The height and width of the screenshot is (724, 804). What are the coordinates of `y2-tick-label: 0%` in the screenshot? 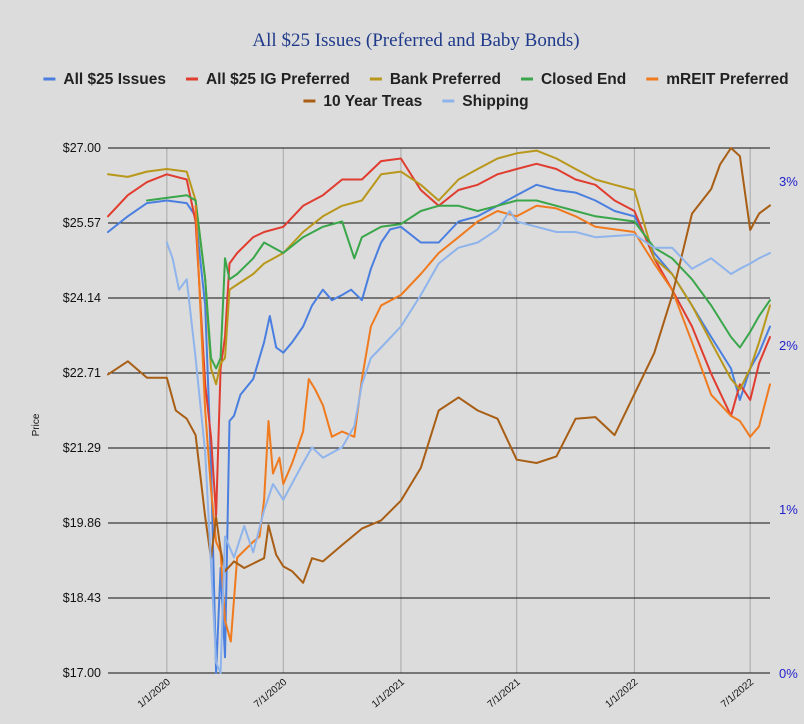 It's located at (788, 673).